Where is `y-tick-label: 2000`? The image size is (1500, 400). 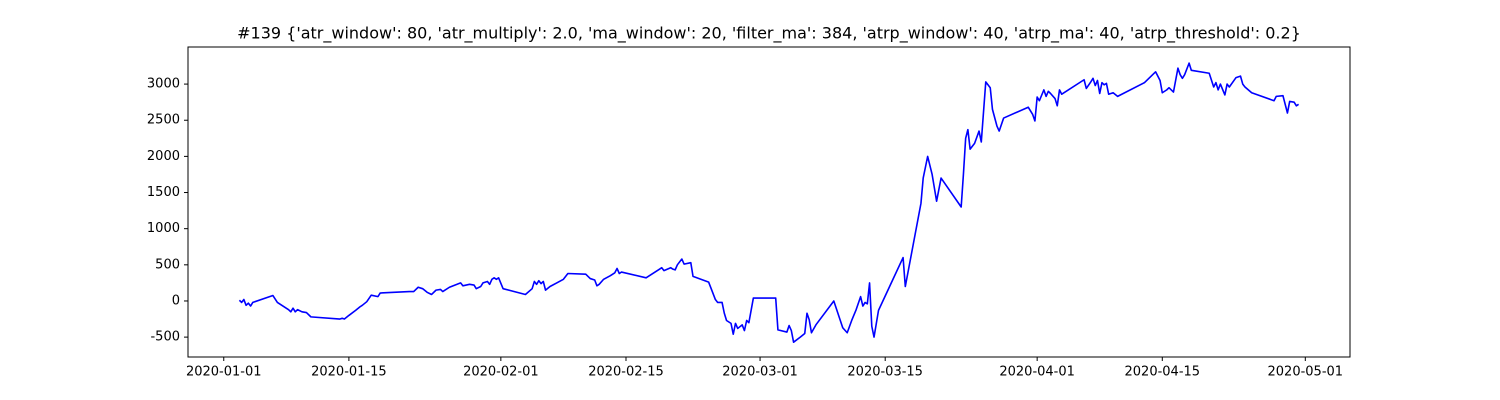
y-tick-label: 2000 is located at coordinates (163, 156).